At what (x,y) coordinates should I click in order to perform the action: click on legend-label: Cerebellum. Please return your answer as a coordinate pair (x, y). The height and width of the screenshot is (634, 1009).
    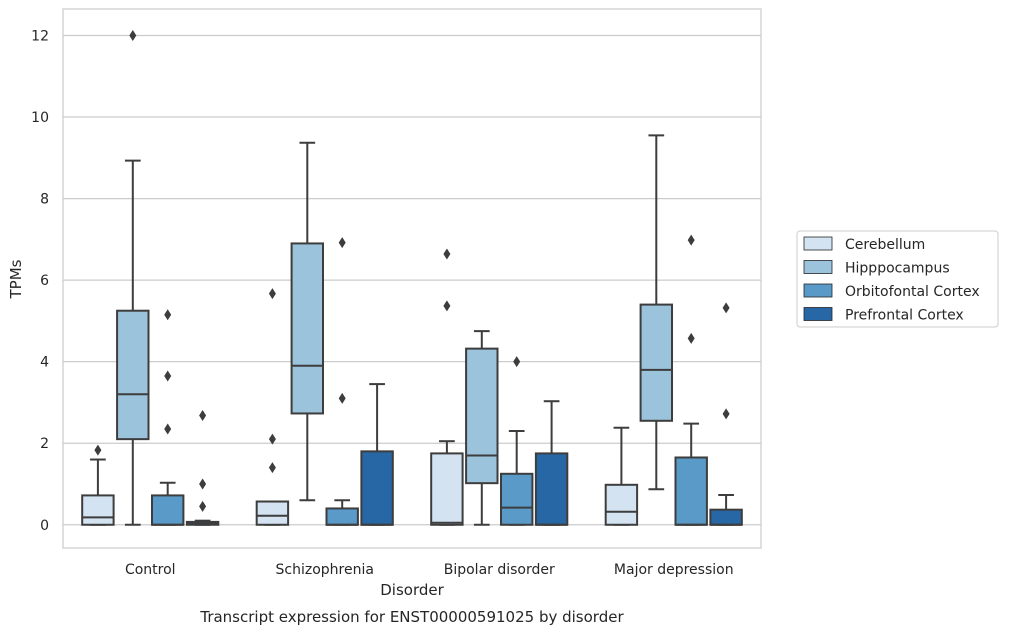
    Looking at the image, I should click on (885, 245).